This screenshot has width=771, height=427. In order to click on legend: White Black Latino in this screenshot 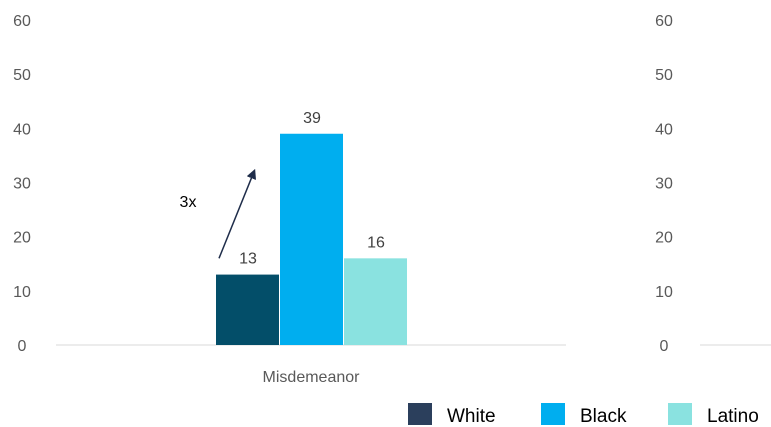, I will do `click(583, 415)`.